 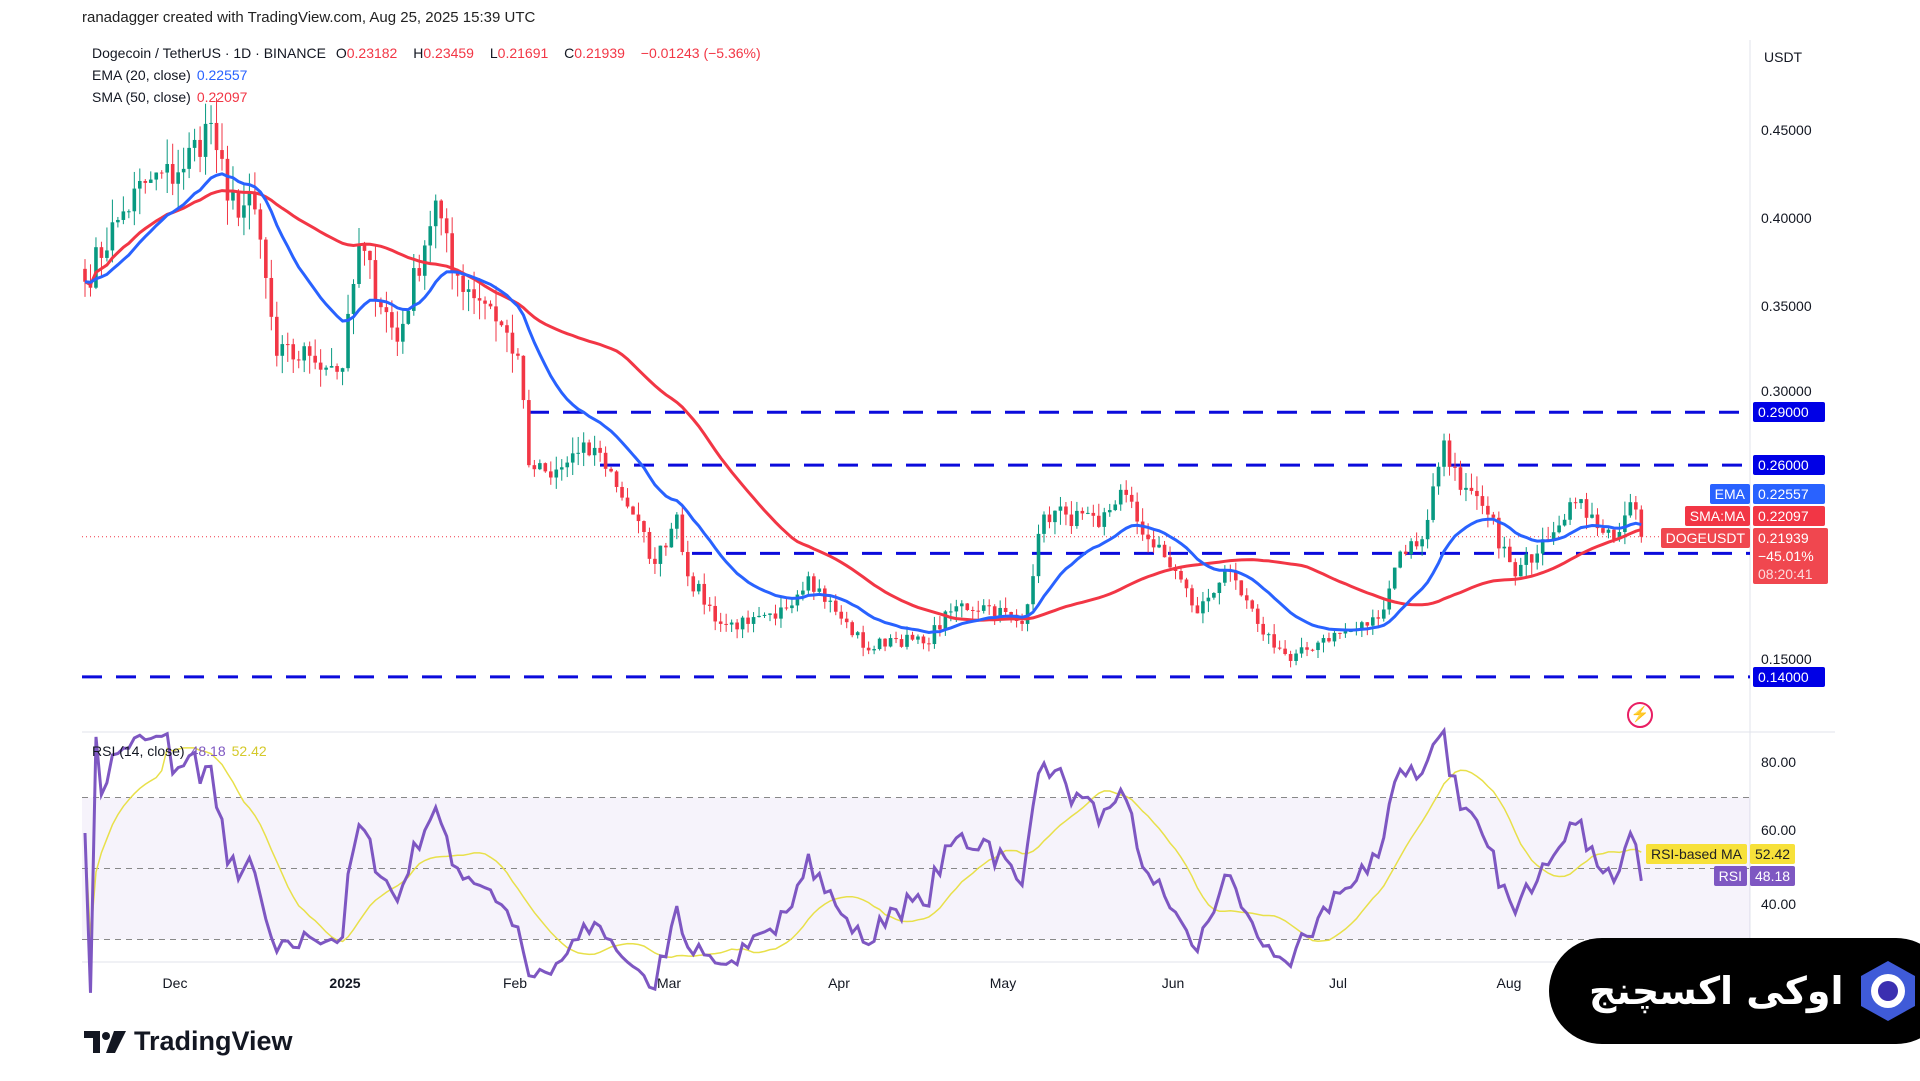 I want to click on ema-label: EMA (20, close), so click(x=141, y=75).